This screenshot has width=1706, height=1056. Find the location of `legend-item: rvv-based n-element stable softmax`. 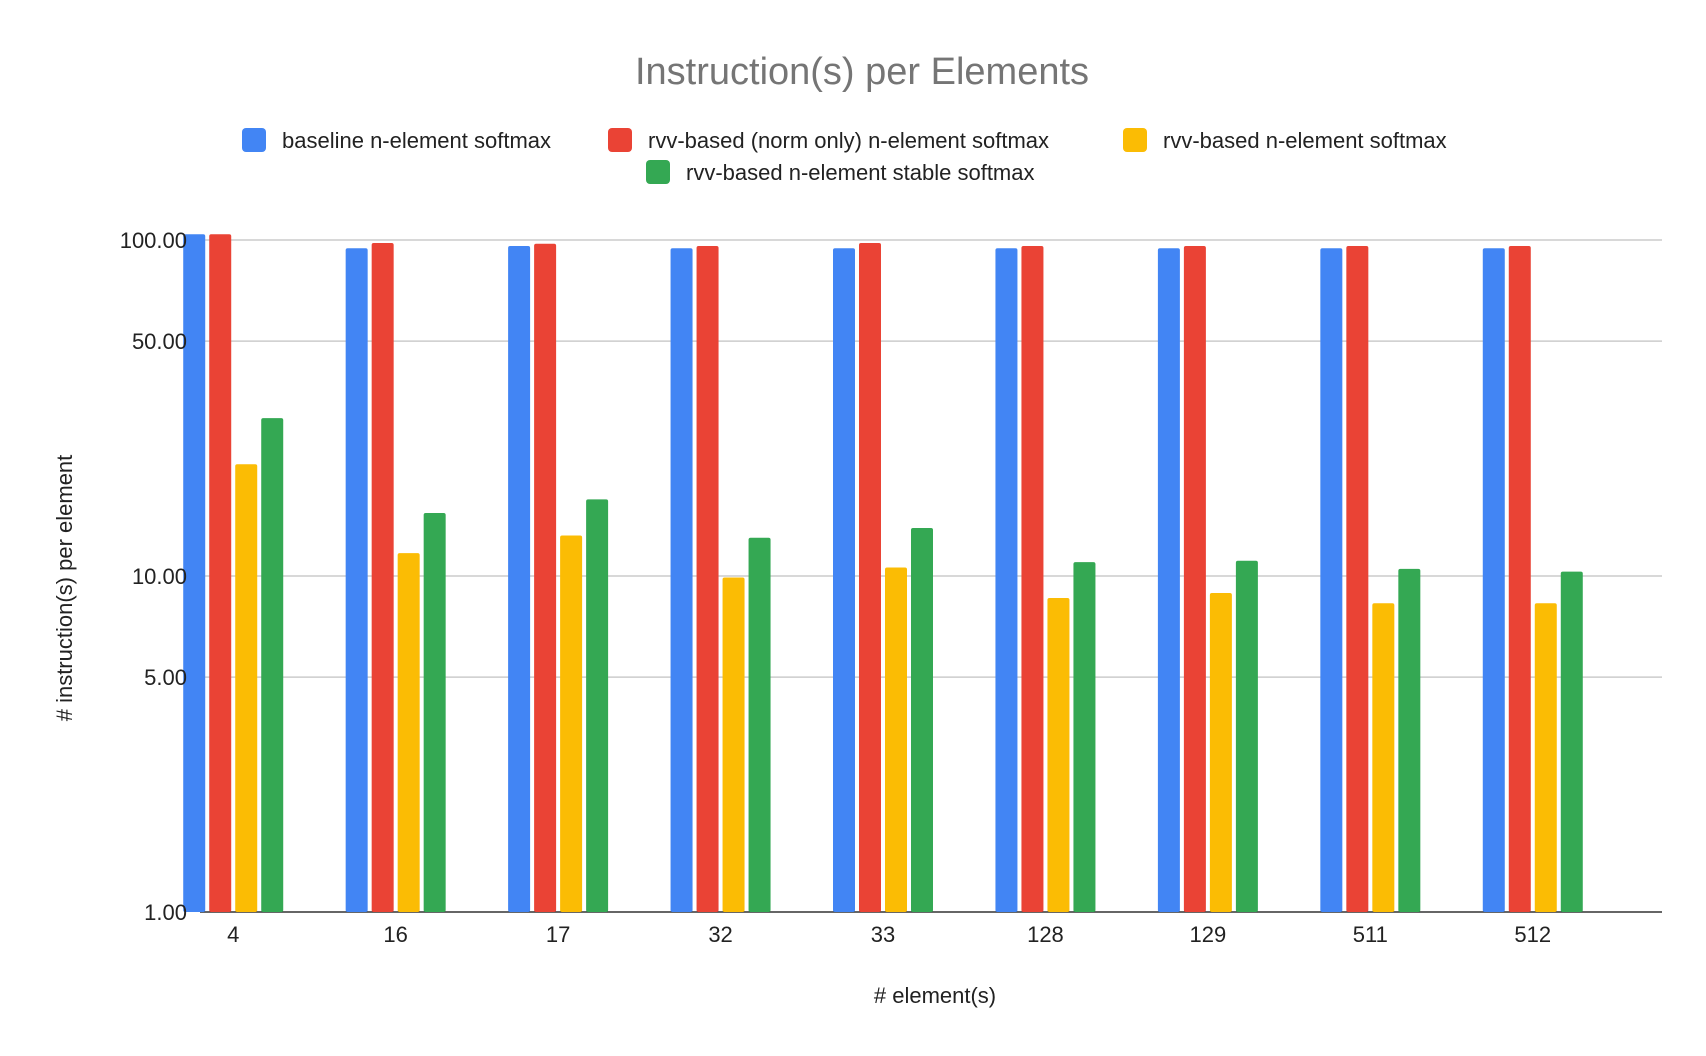

legend-item: rvv-based n-element stable softmax is located at coordinates (840, 172).